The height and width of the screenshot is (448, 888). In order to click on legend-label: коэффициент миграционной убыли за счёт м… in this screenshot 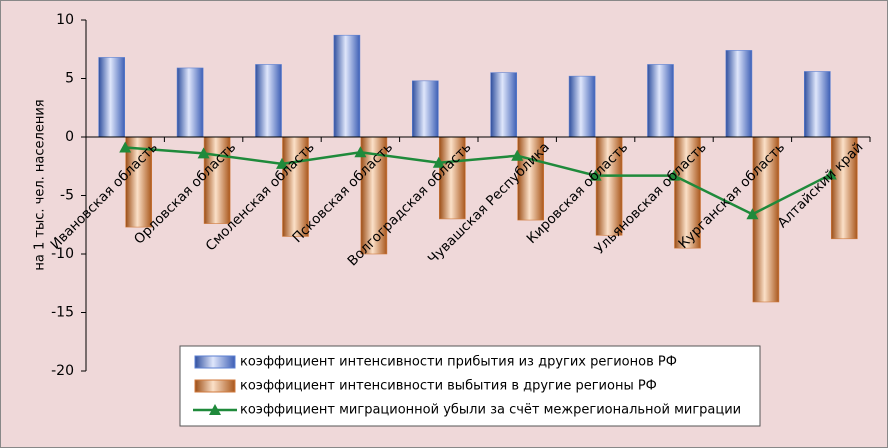, I will do `click(490, 410)`.